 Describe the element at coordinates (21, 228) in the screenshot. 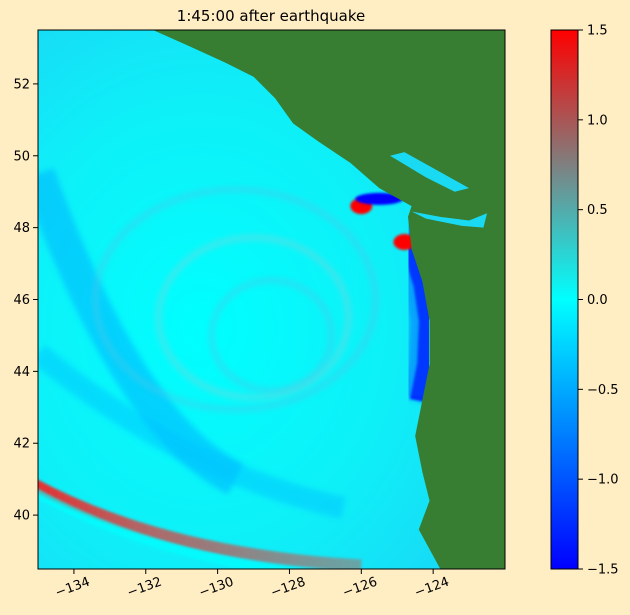

I see `y-tick-label: 48` at that location.